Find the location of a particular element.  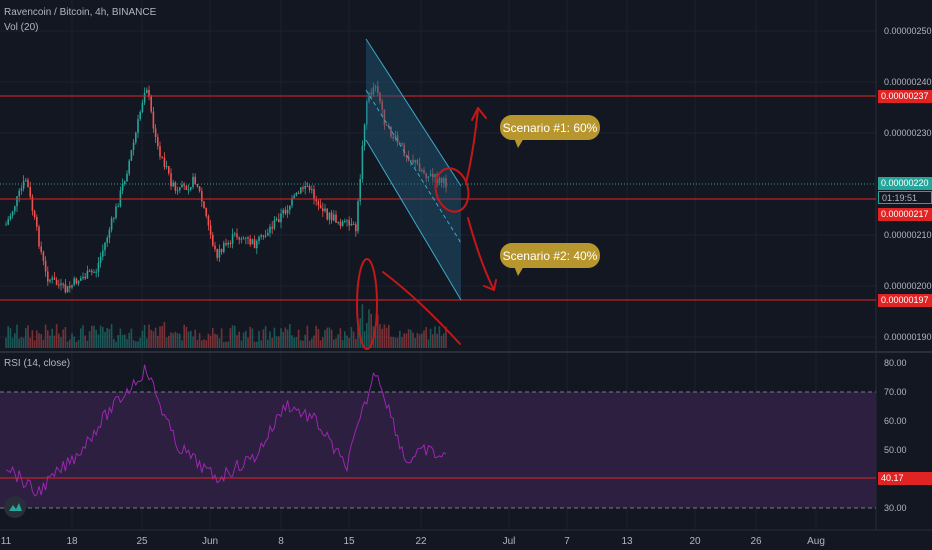

time-label: Jul is located at coordinates (509, 541).